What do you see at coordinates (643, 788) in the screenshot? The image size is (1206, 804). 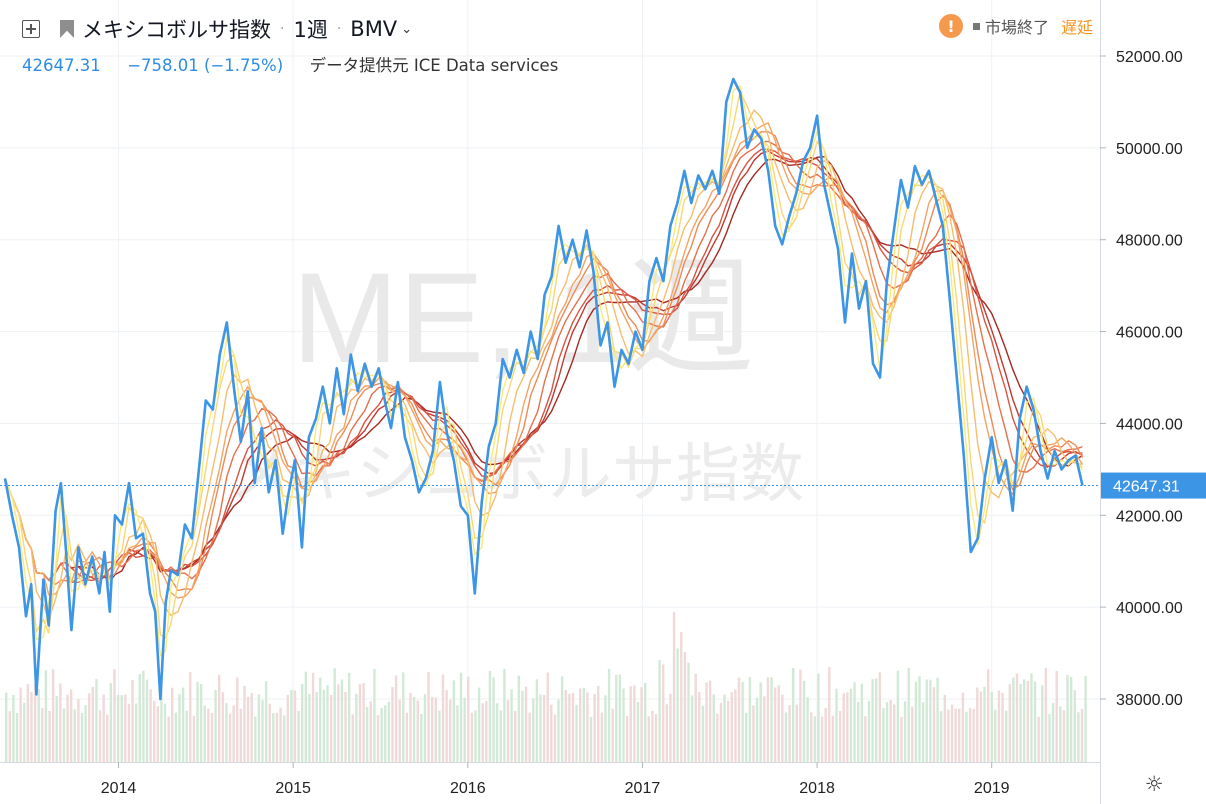 I see `x-tick-label: 2017` at bounding box center [643, 788].